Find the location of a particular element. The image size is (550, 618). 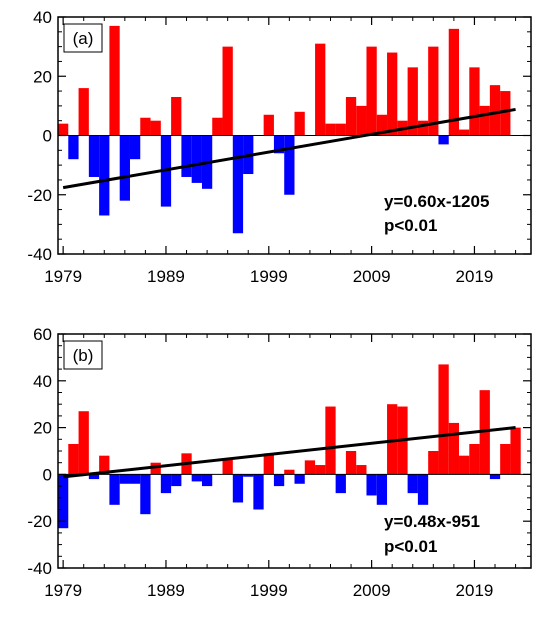

panel-label-text: (a) is located at coordinates (83, 38).